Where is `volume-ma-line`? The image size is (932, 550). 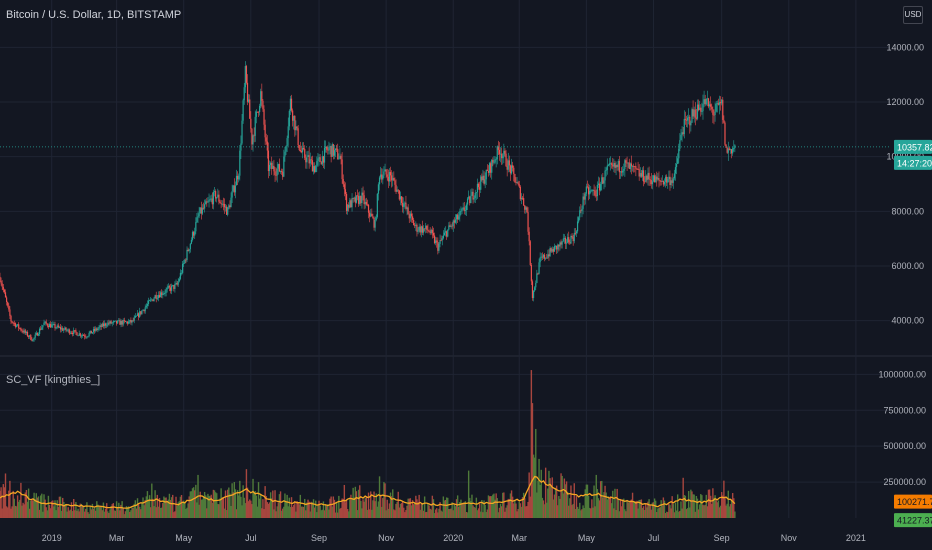 volume-ma-line is located at coordinates (368, 492).